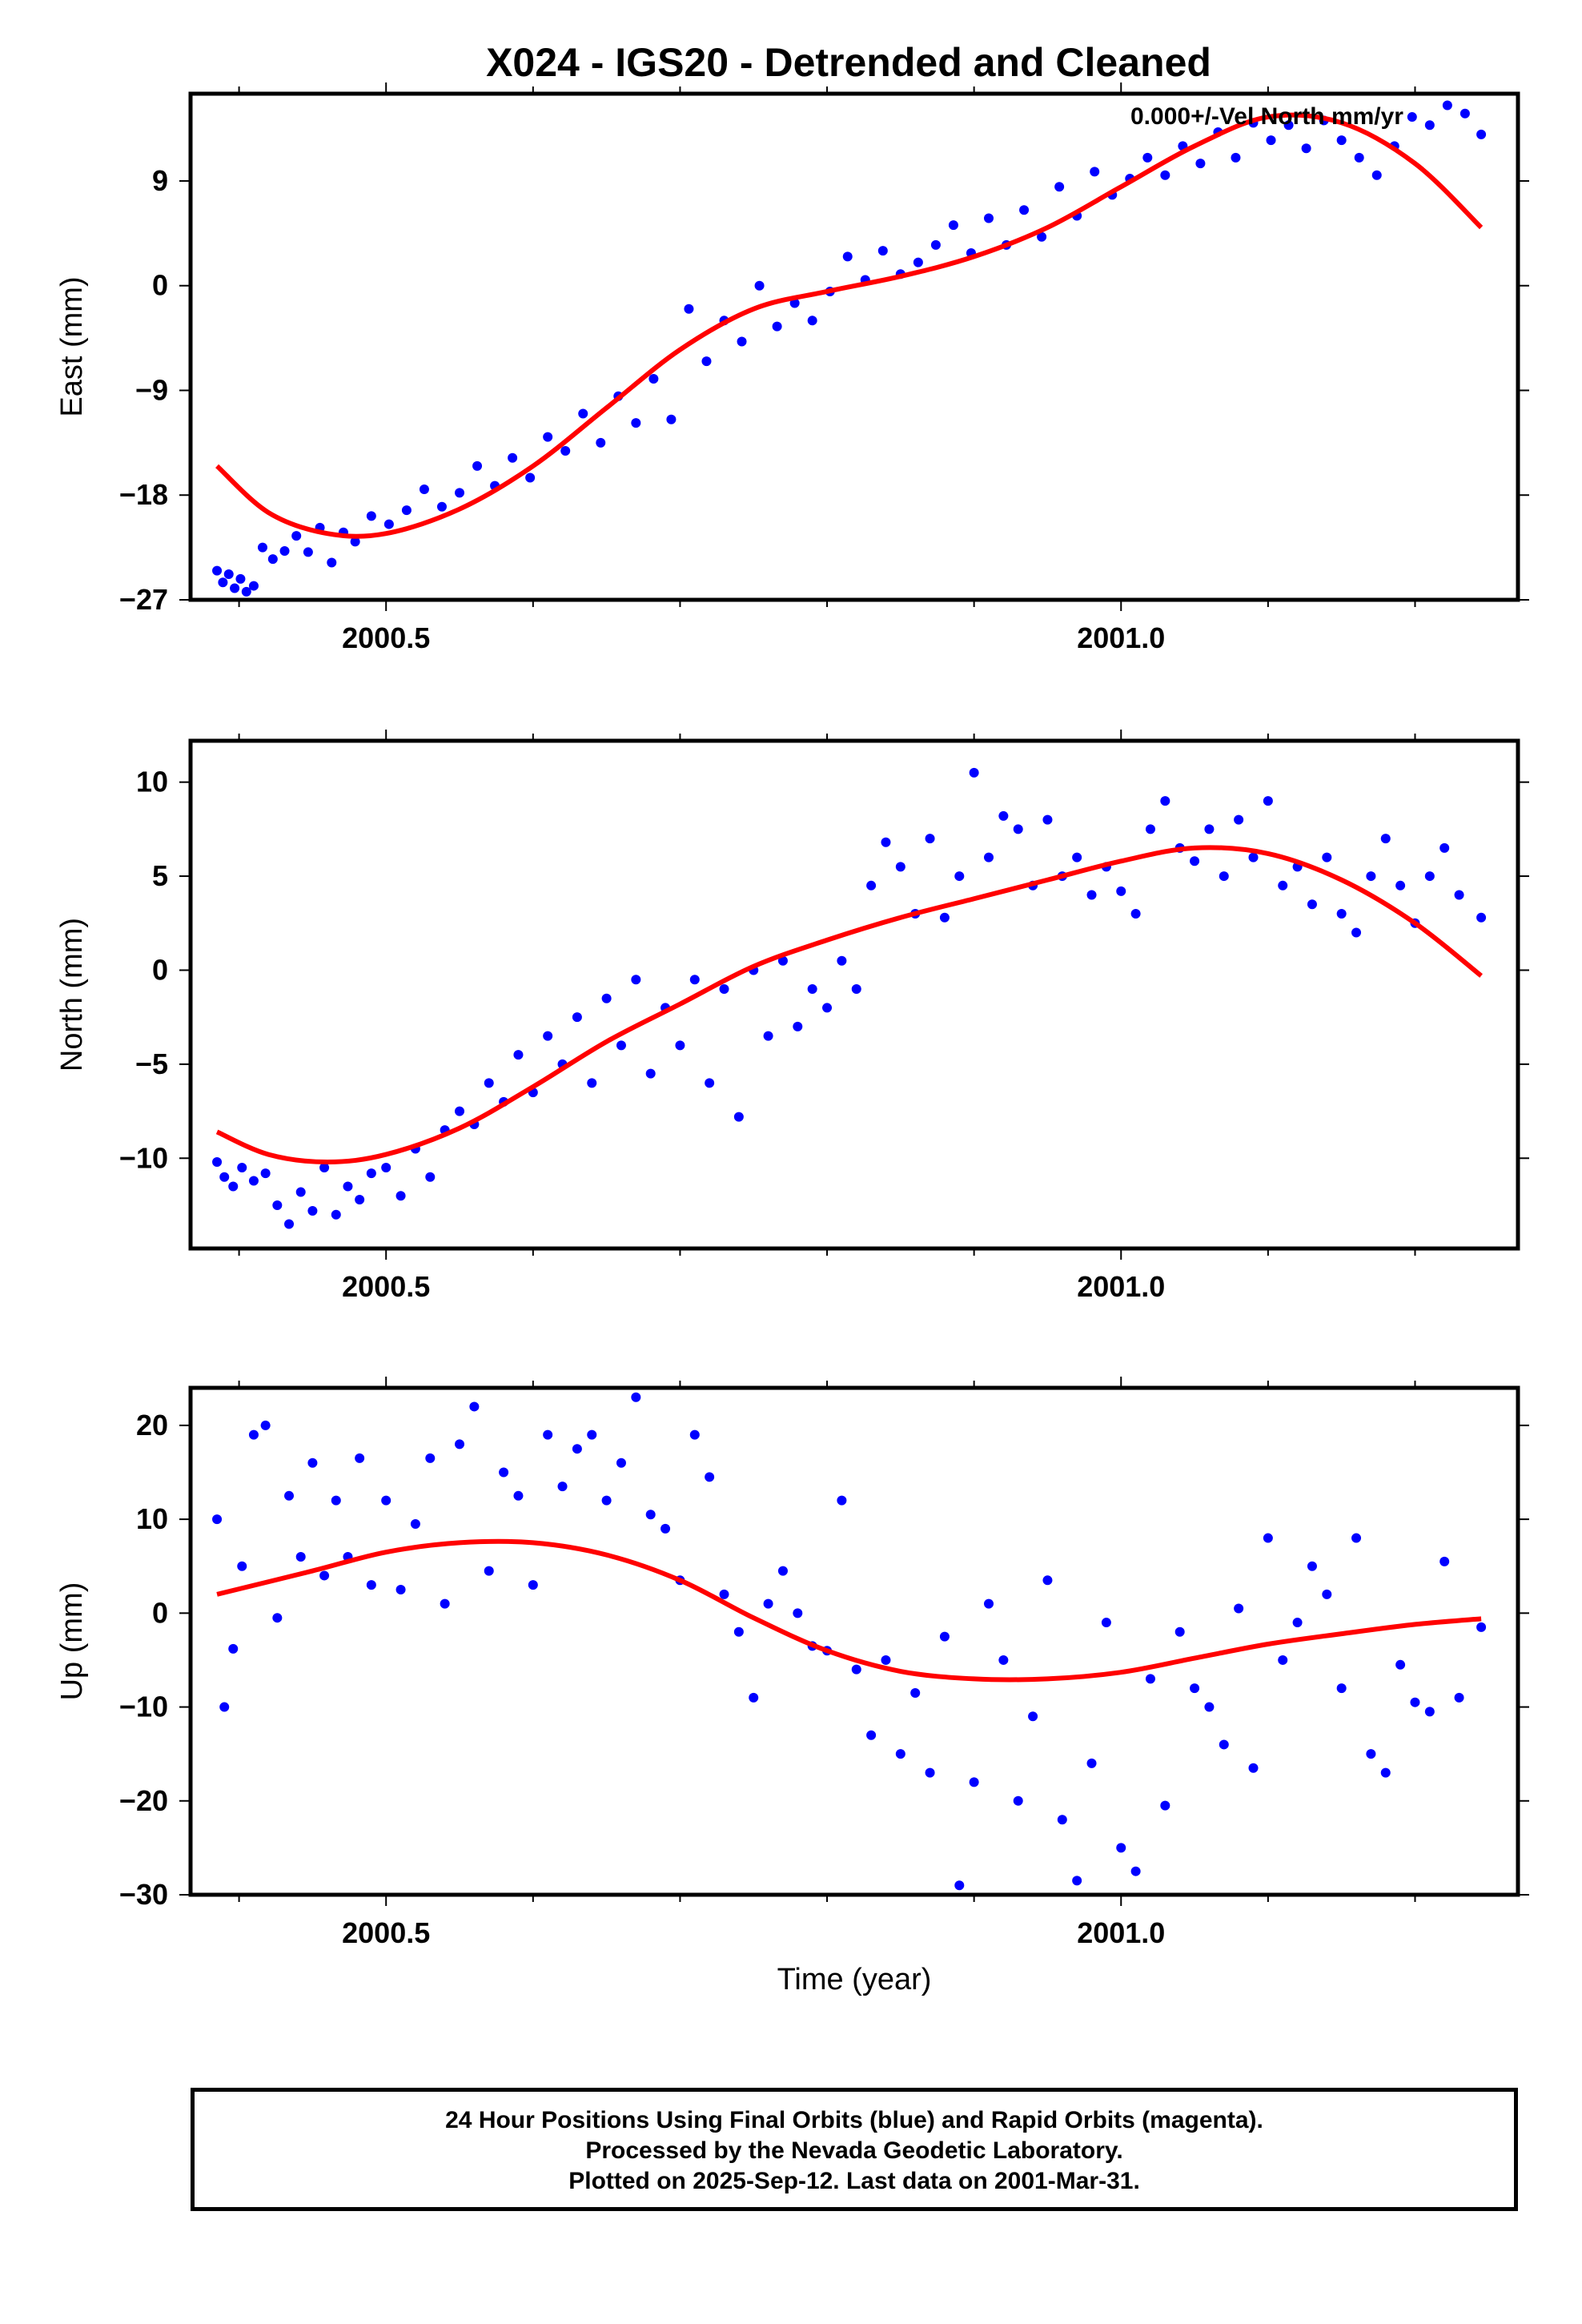 The width and height of the screenshot is (1582, 2324). What do you see at coordinates (386, 637) in the screenshot?
I see `x-tick-label: 2000.5` at bounding box center [386, 637].